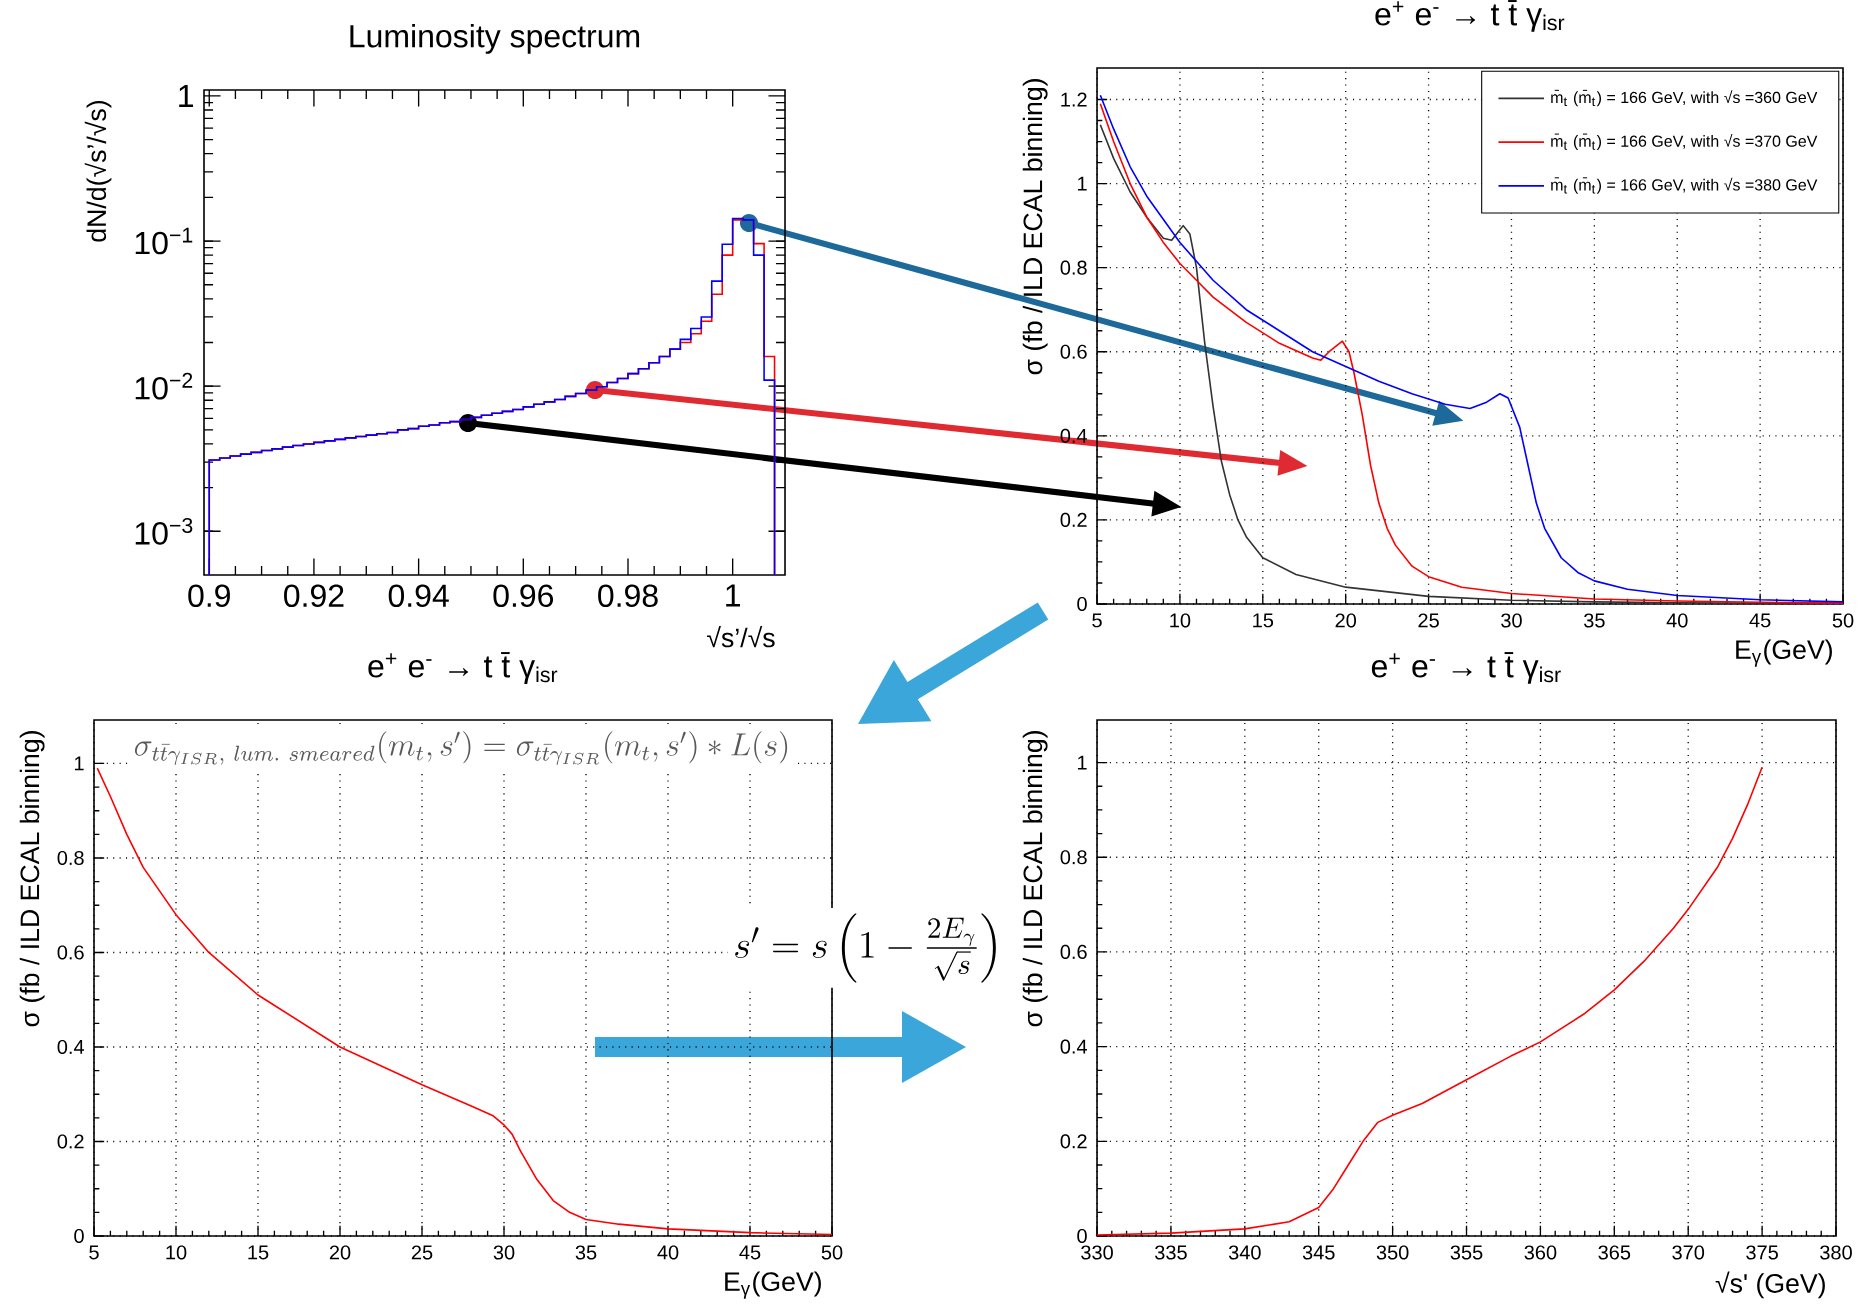 This screenshot has height=1304, width=1859. I want to click on y-axis-title: dN/d(√s’/√s), so click(98, 171).